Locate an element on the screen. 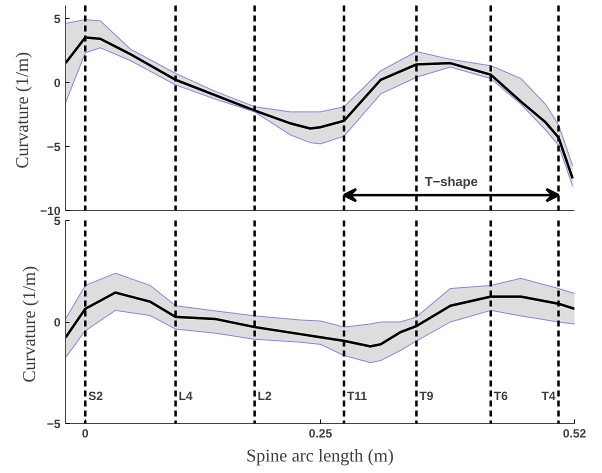 The image size is (602, 473). x-tick-label: 0.52 is located at coordinates (574, 433).